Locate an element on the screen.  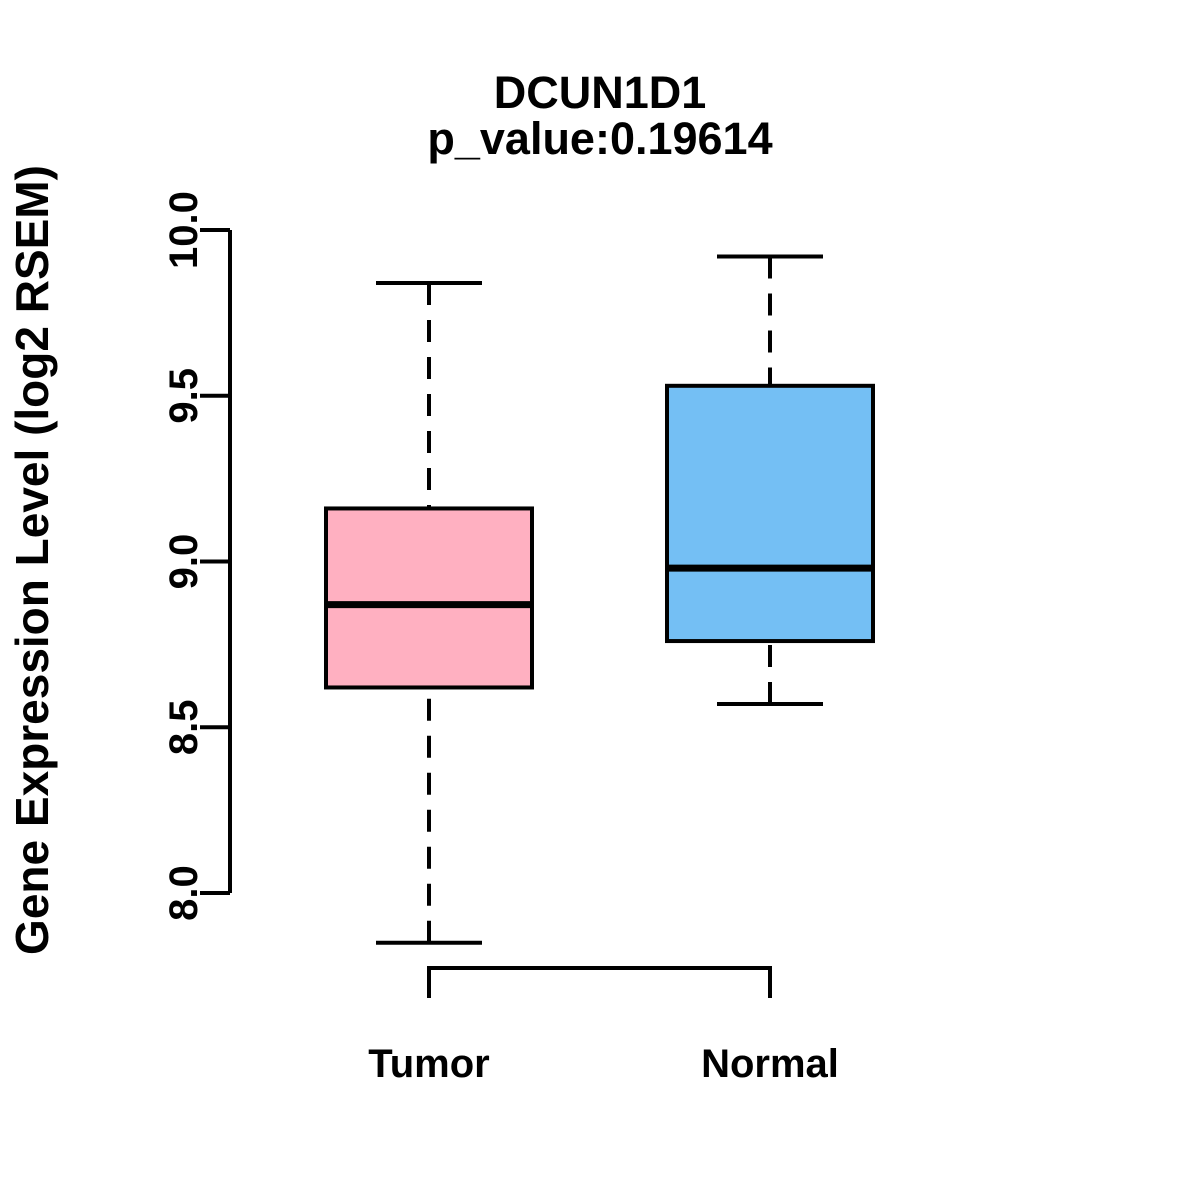
x-axis-bracket is located at coordinates (599, 982).